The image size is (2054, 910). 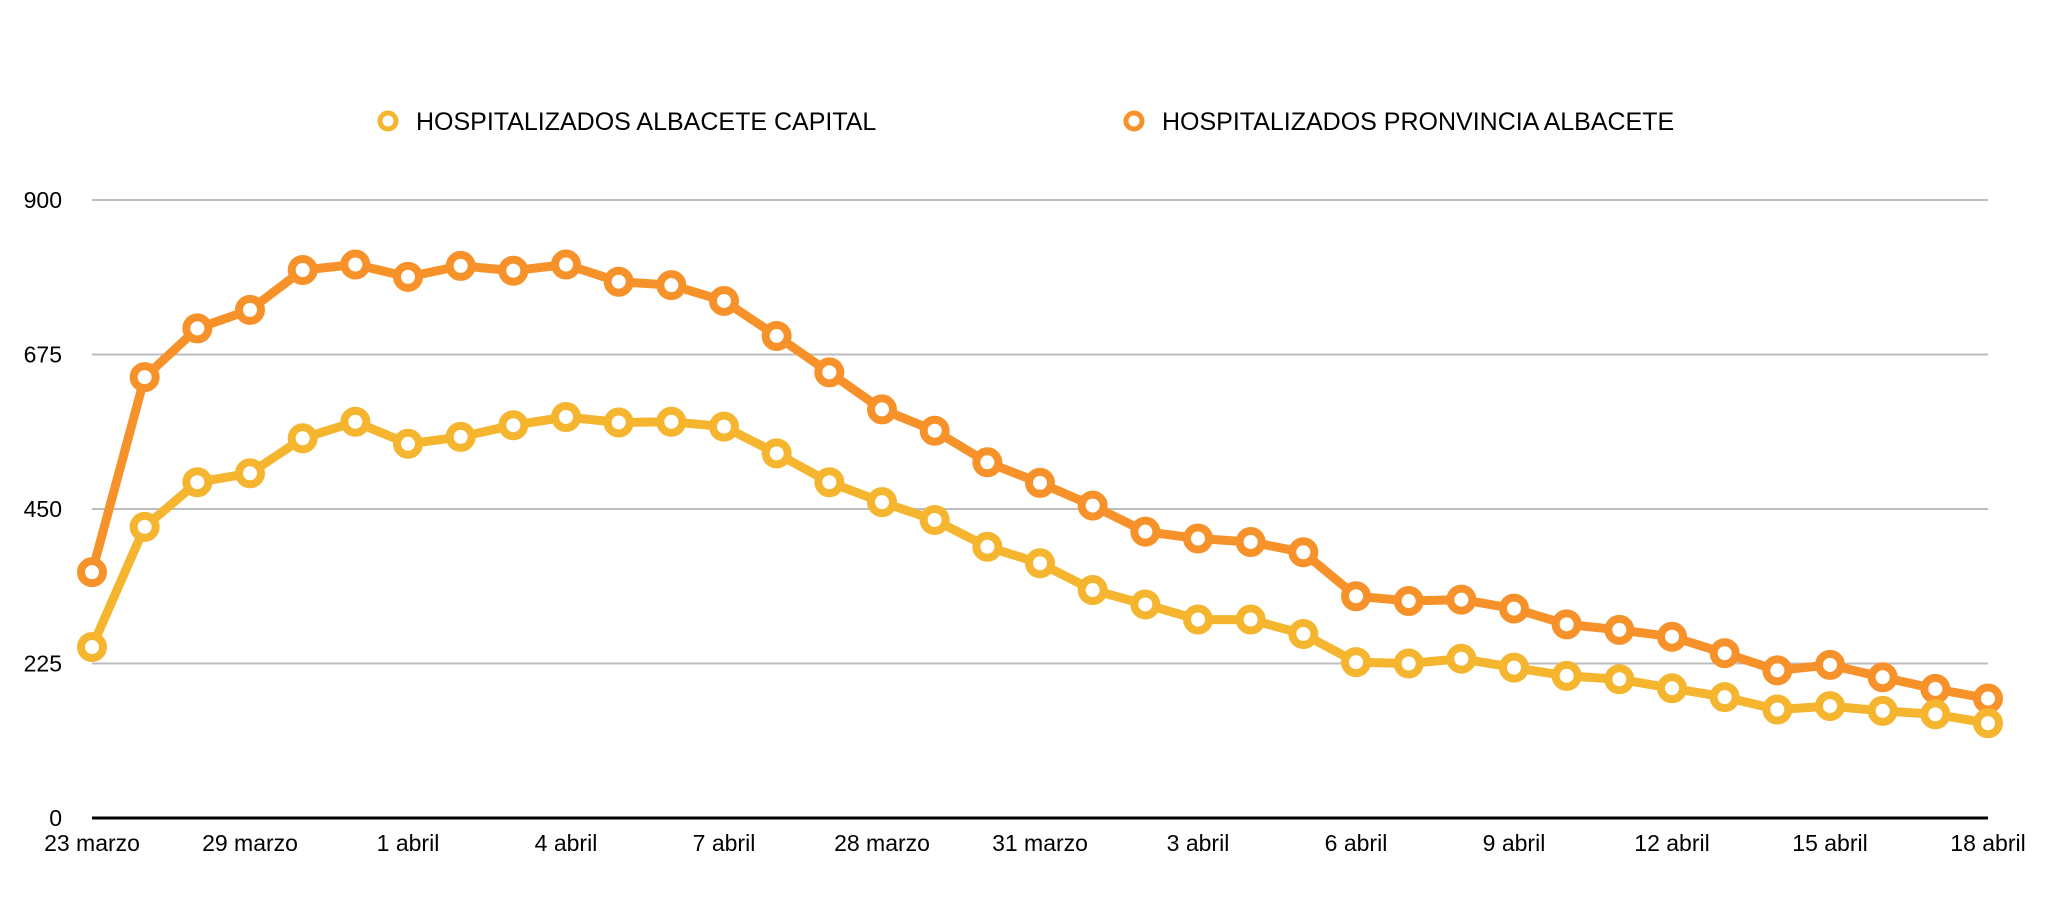 What do you see at coordinates (1356, 843) in the screenshot?
I see `x-tick-label: 6 abril` at bounding box center [1356, 843].